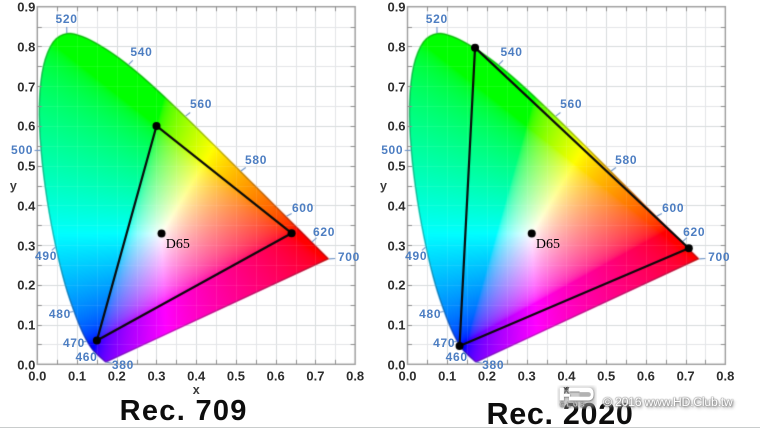 The width and height of the screenshot is (760, 431). I want to click on svg-text: CLUB, so click(573, 405).